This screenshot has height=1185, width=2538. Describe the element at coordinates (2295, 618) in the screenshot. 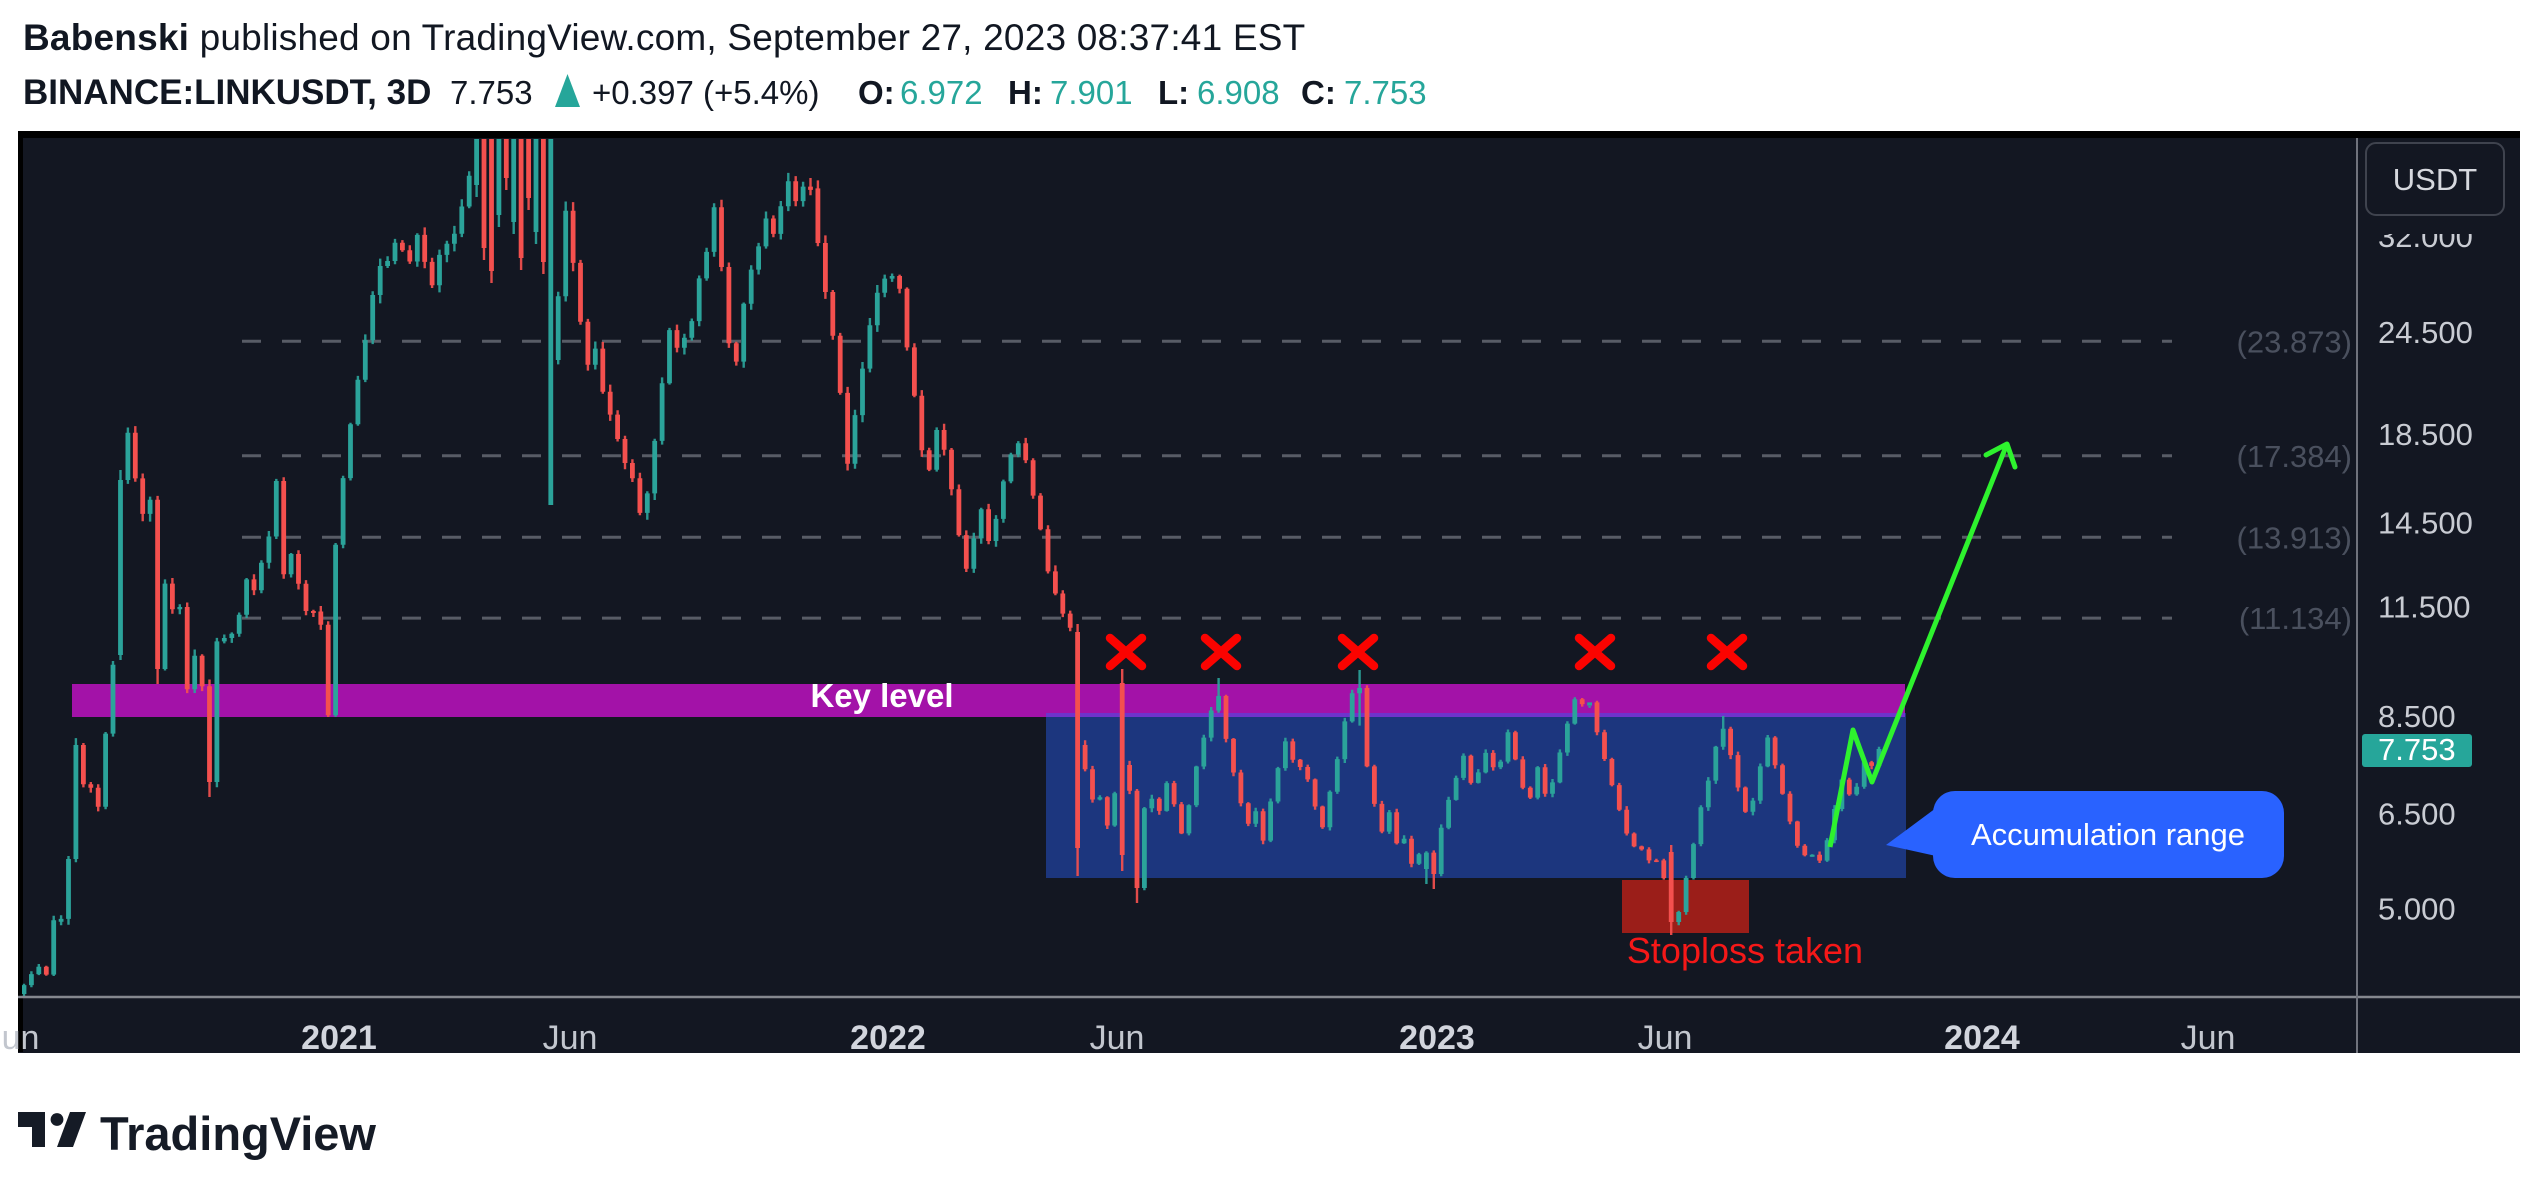

I see `svg-text: (11.134)` at that location.